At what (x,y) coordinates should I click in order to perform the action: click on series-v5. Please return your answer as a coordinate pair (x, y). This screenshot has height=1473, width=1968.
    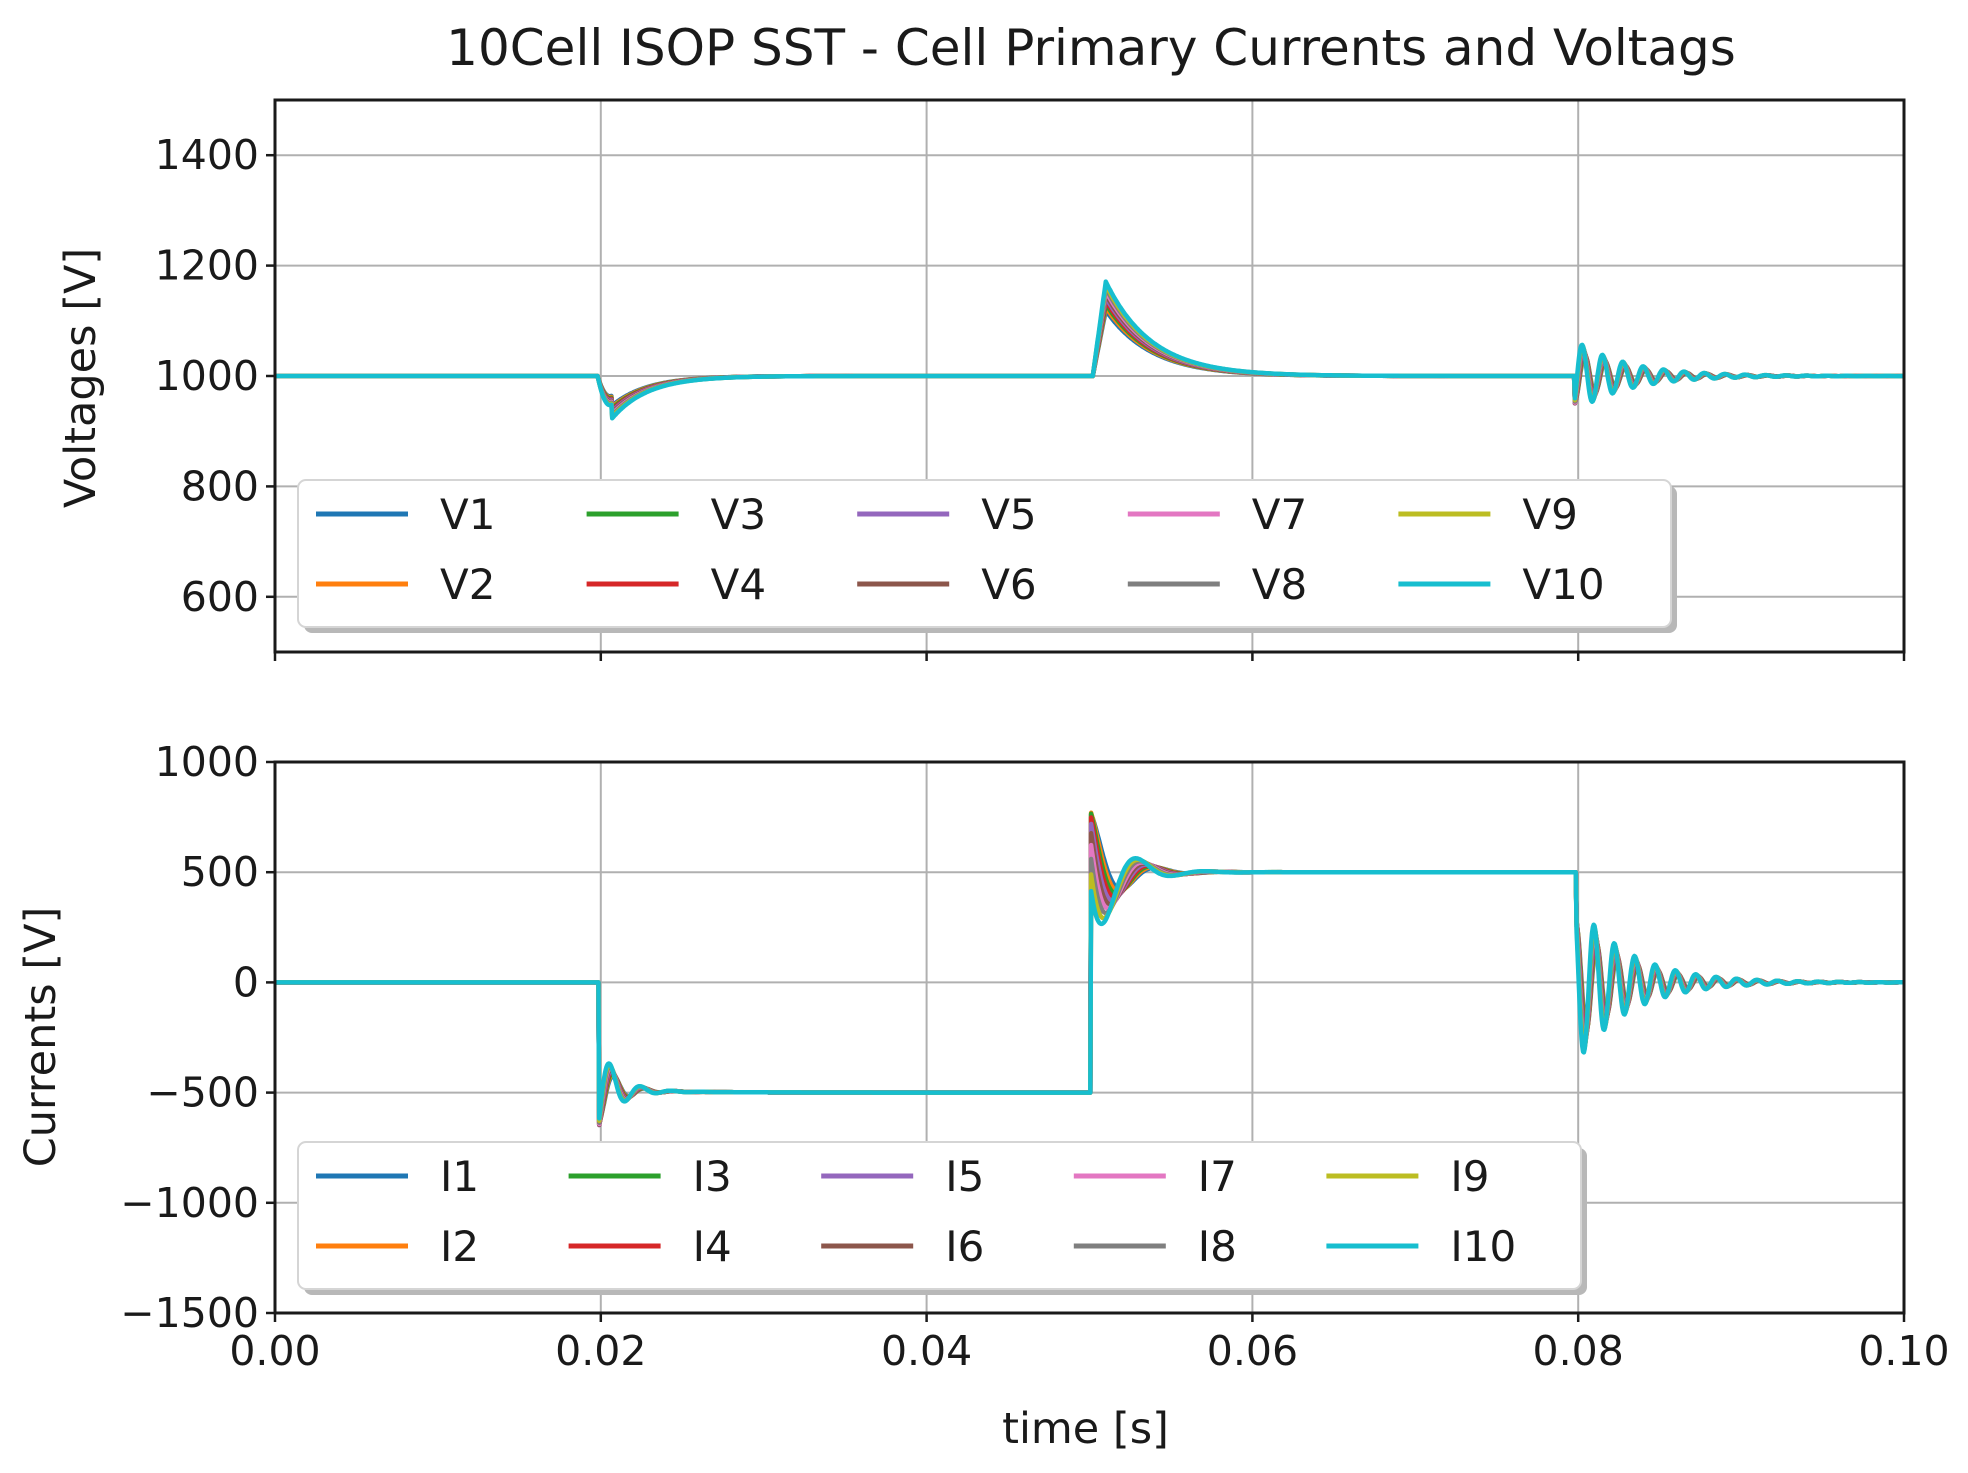
    Looking at the image, I should click on (1089, 354).